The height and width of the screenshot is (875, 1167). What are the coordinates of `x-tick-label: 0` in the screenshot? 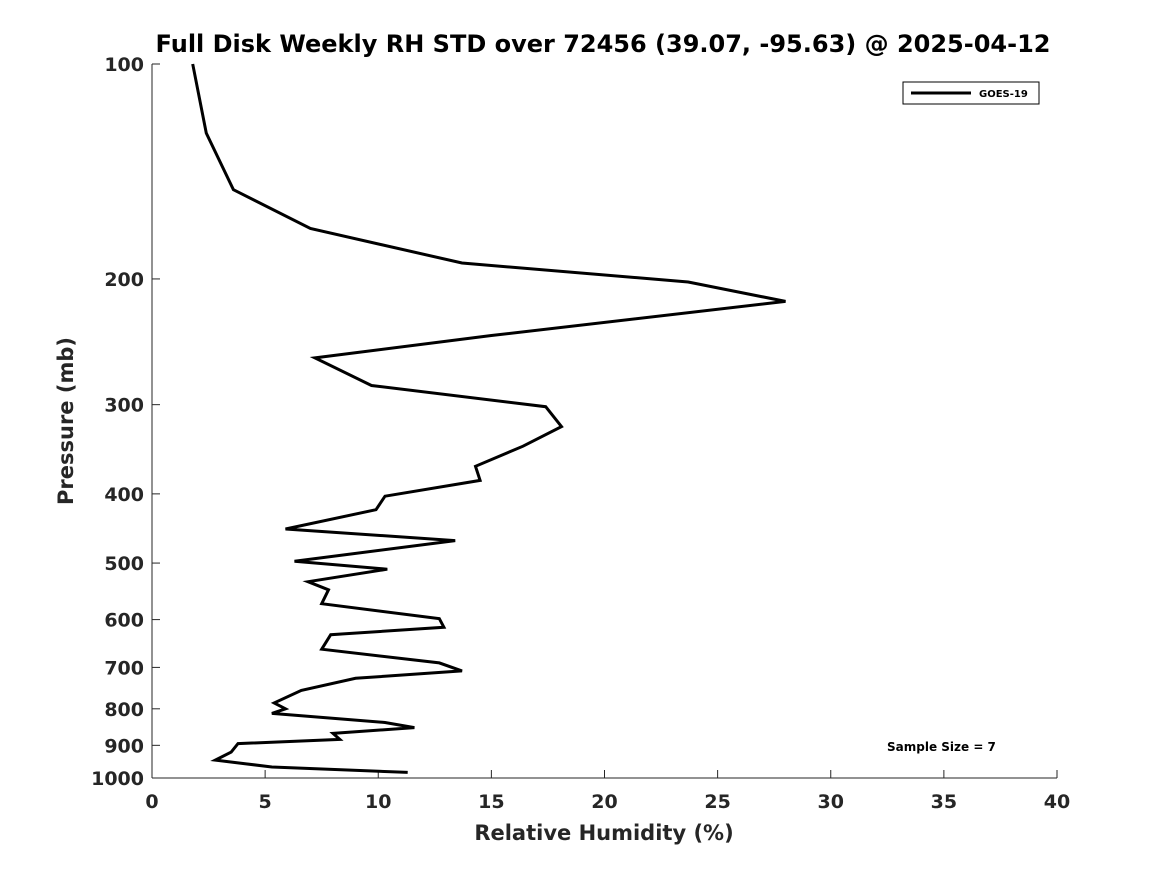 It's located at (151, 802).